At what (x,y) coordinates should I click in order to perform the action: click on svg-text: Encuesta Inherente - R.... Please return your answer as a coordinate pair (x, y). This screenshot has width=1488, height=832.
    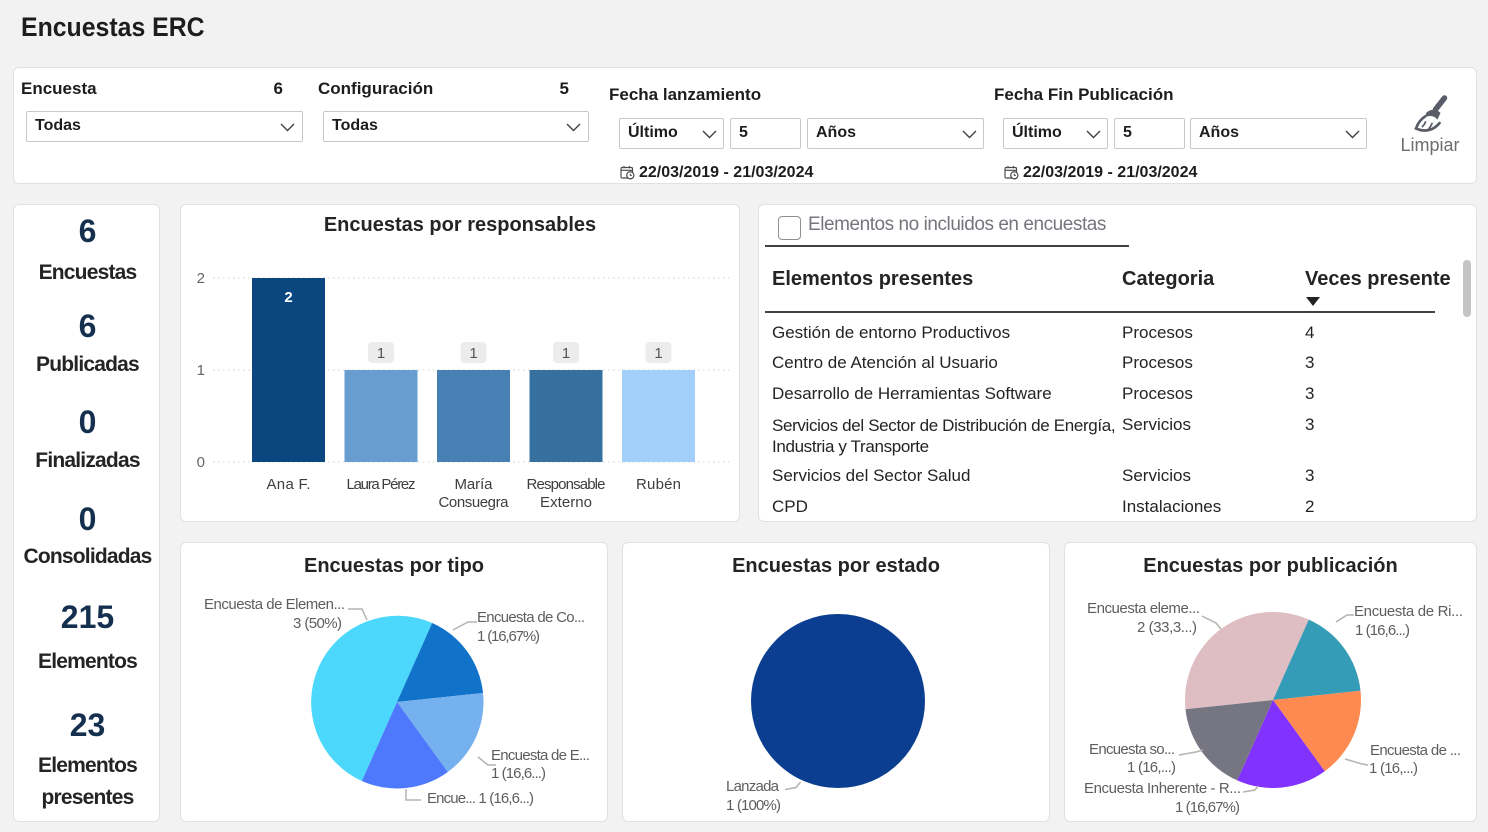
    Looking at the image, I should click on (1162, 788).